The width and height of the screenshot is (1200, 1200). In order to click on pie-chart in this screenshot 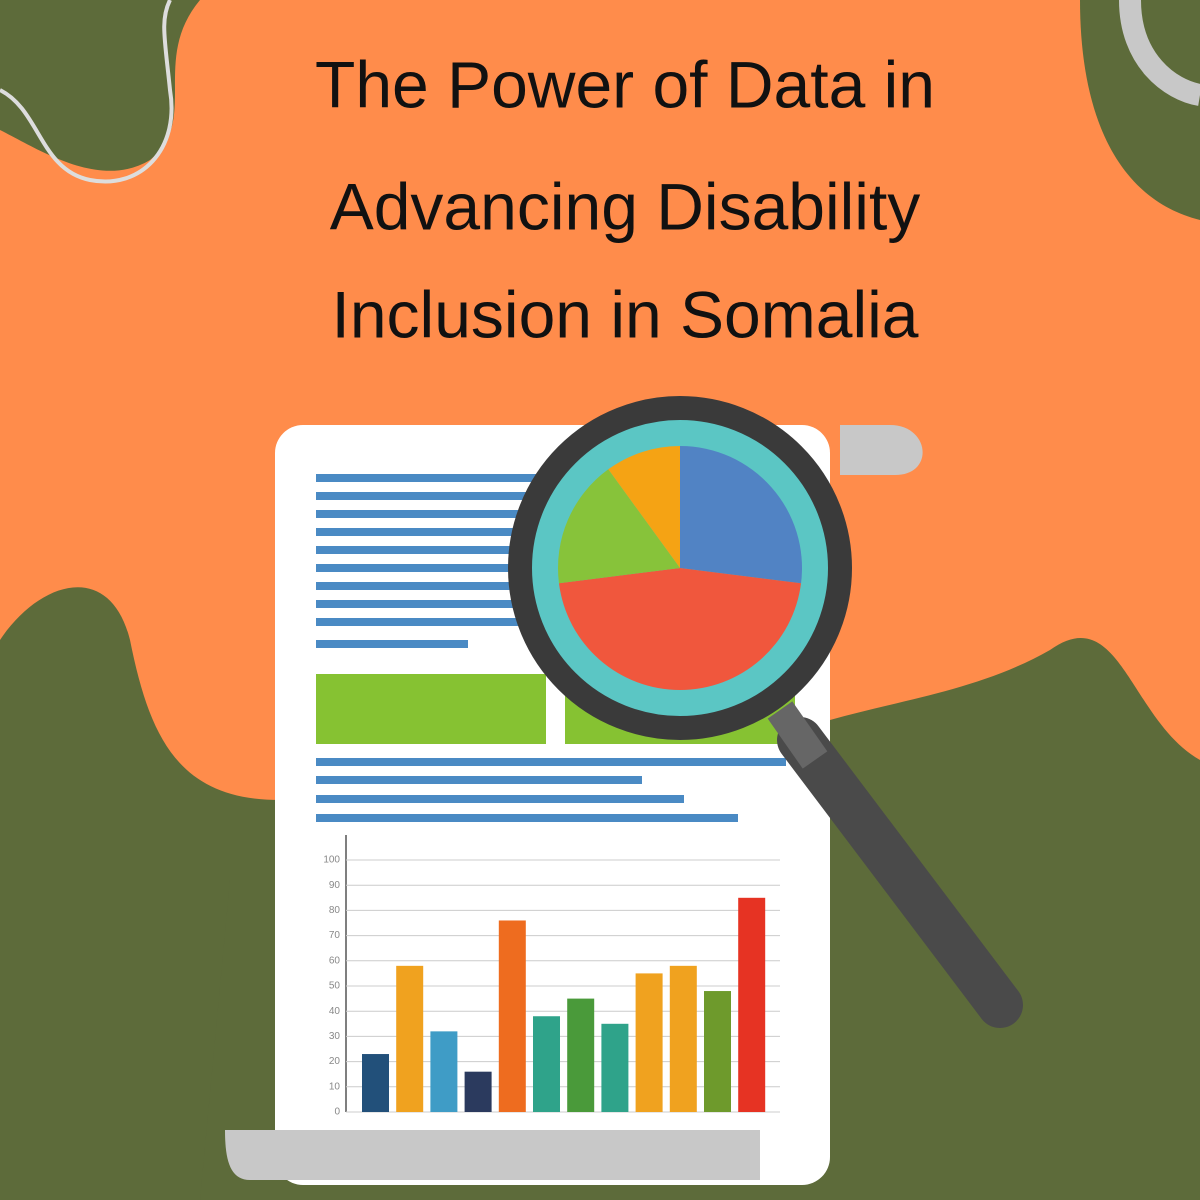, I will do `click(680, 568)`.